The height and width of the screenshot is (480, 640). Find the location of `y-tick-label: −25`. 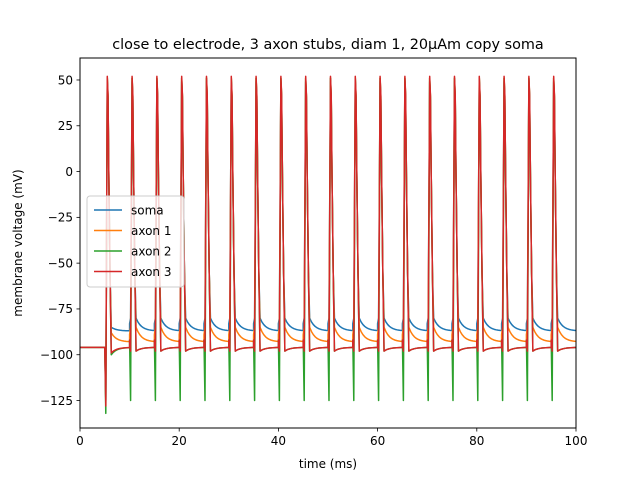

y-tick-label: −25 is located at coordinates (60, 218).